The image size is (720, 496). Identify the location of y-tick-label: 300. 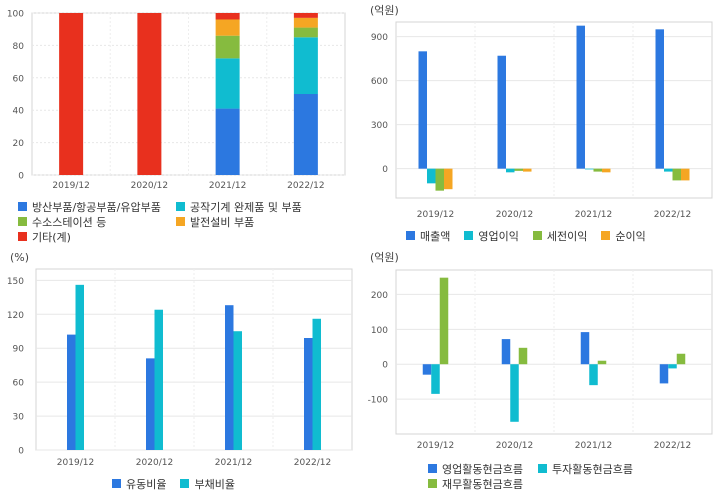
(379, 126).